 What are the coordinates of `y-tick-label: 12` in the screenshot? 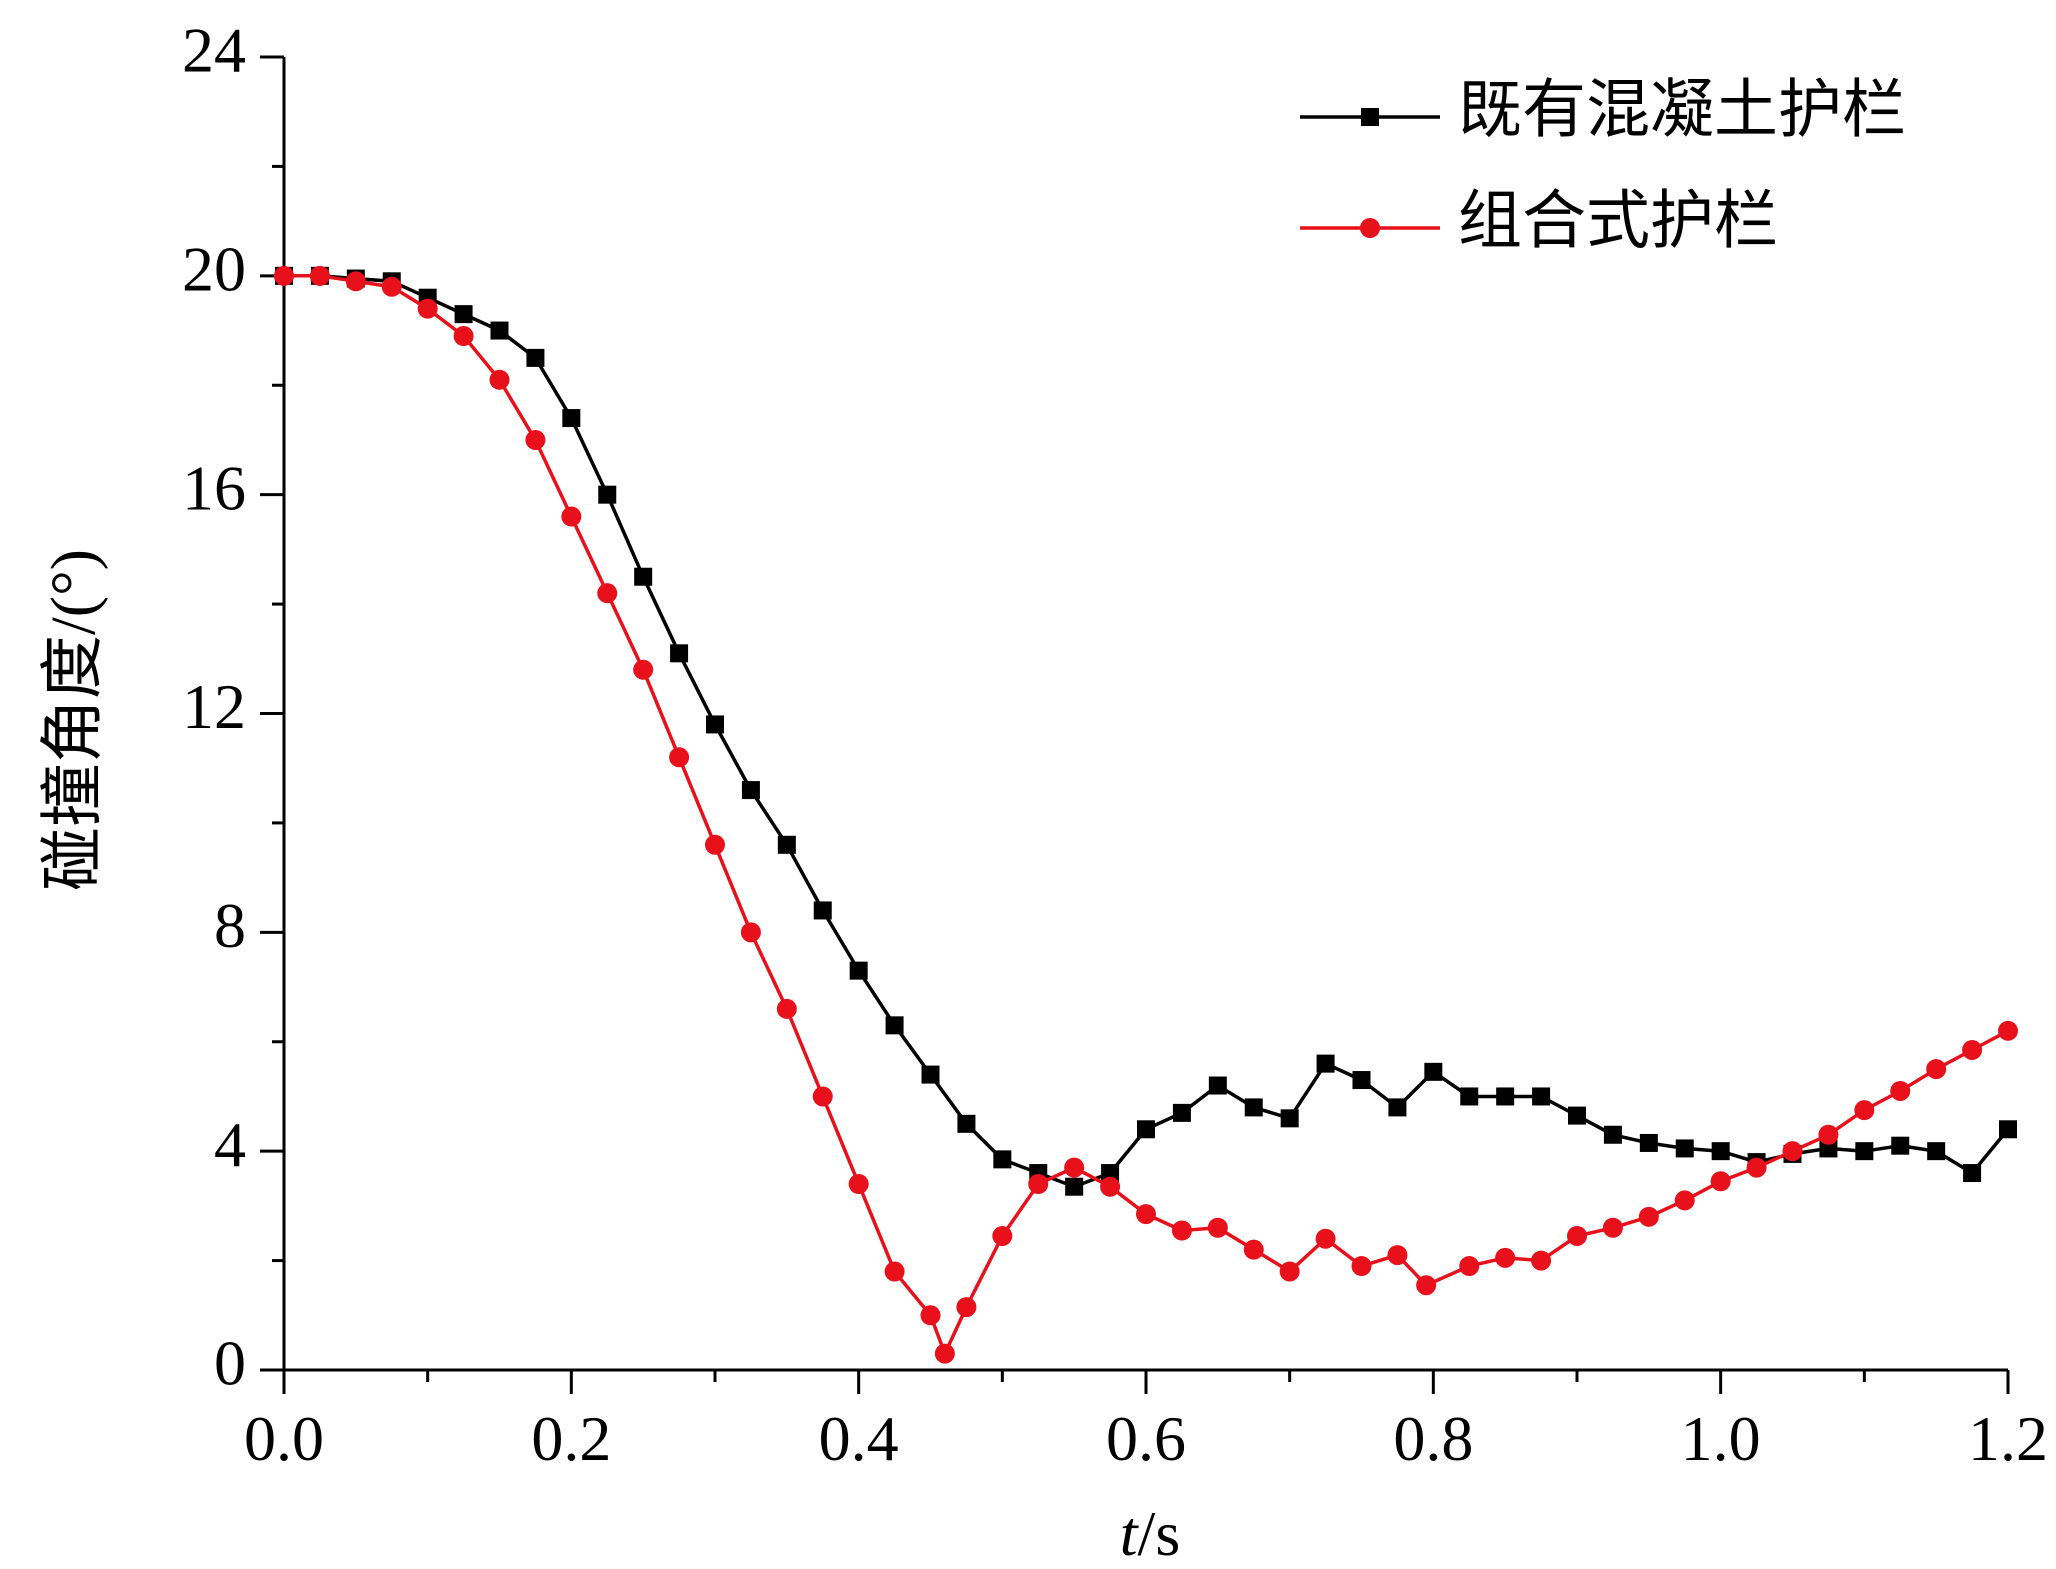 It's located at (214, 706).